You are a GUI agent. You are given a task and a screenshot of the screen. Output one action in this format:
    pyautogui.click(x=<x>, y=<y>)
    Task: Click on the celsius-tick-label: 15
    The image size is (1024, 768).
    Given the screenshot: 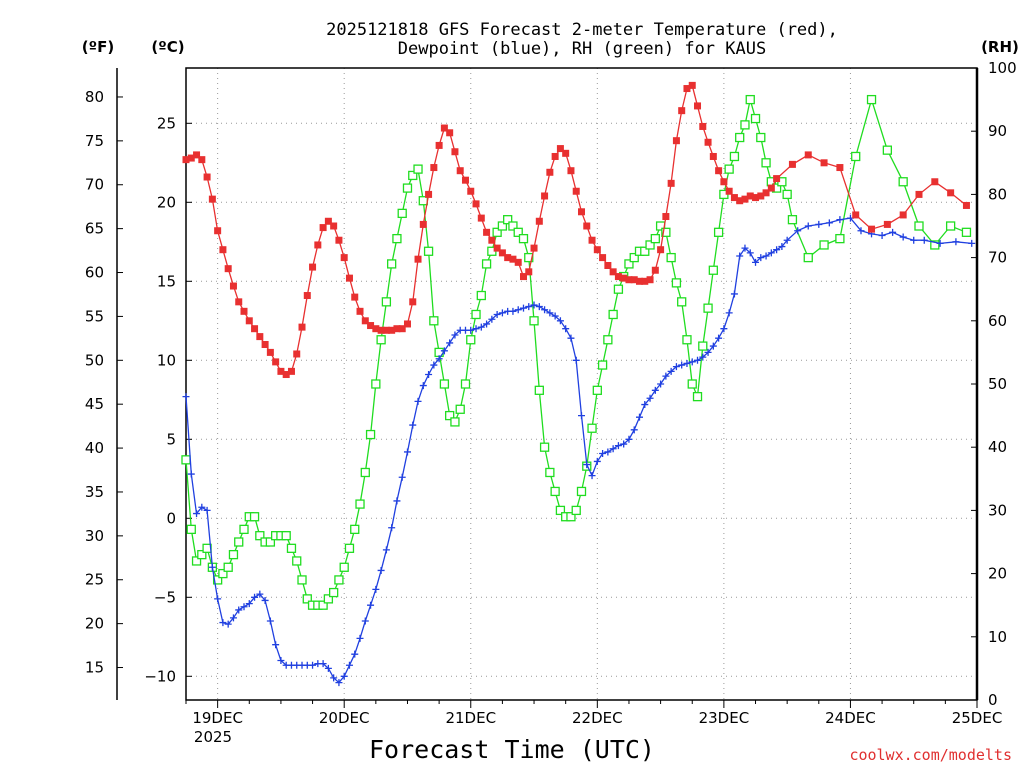 What is the action you would take?
    pyautogui.click(x=166, y=281)
    